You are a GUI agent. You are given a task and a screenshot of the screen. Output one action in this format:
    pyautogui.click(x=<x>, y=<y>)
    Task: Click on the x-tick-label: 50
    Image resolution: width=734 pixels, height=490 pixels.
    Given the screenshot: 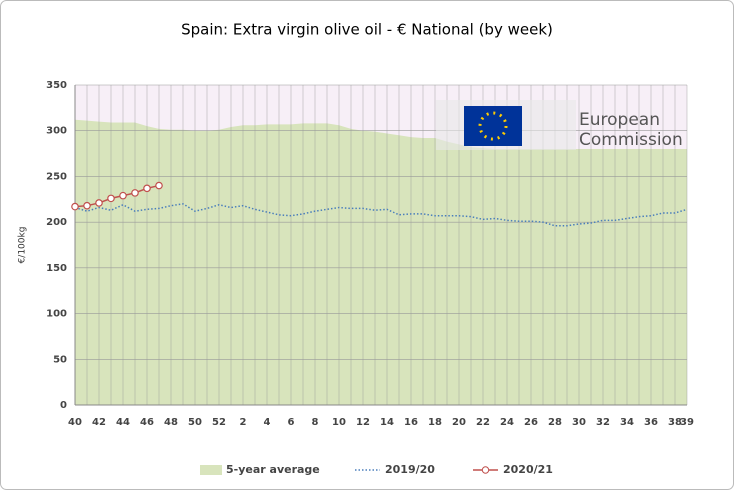 What is the action you would take?
    pyautogui.click(x=195, y=422)
    